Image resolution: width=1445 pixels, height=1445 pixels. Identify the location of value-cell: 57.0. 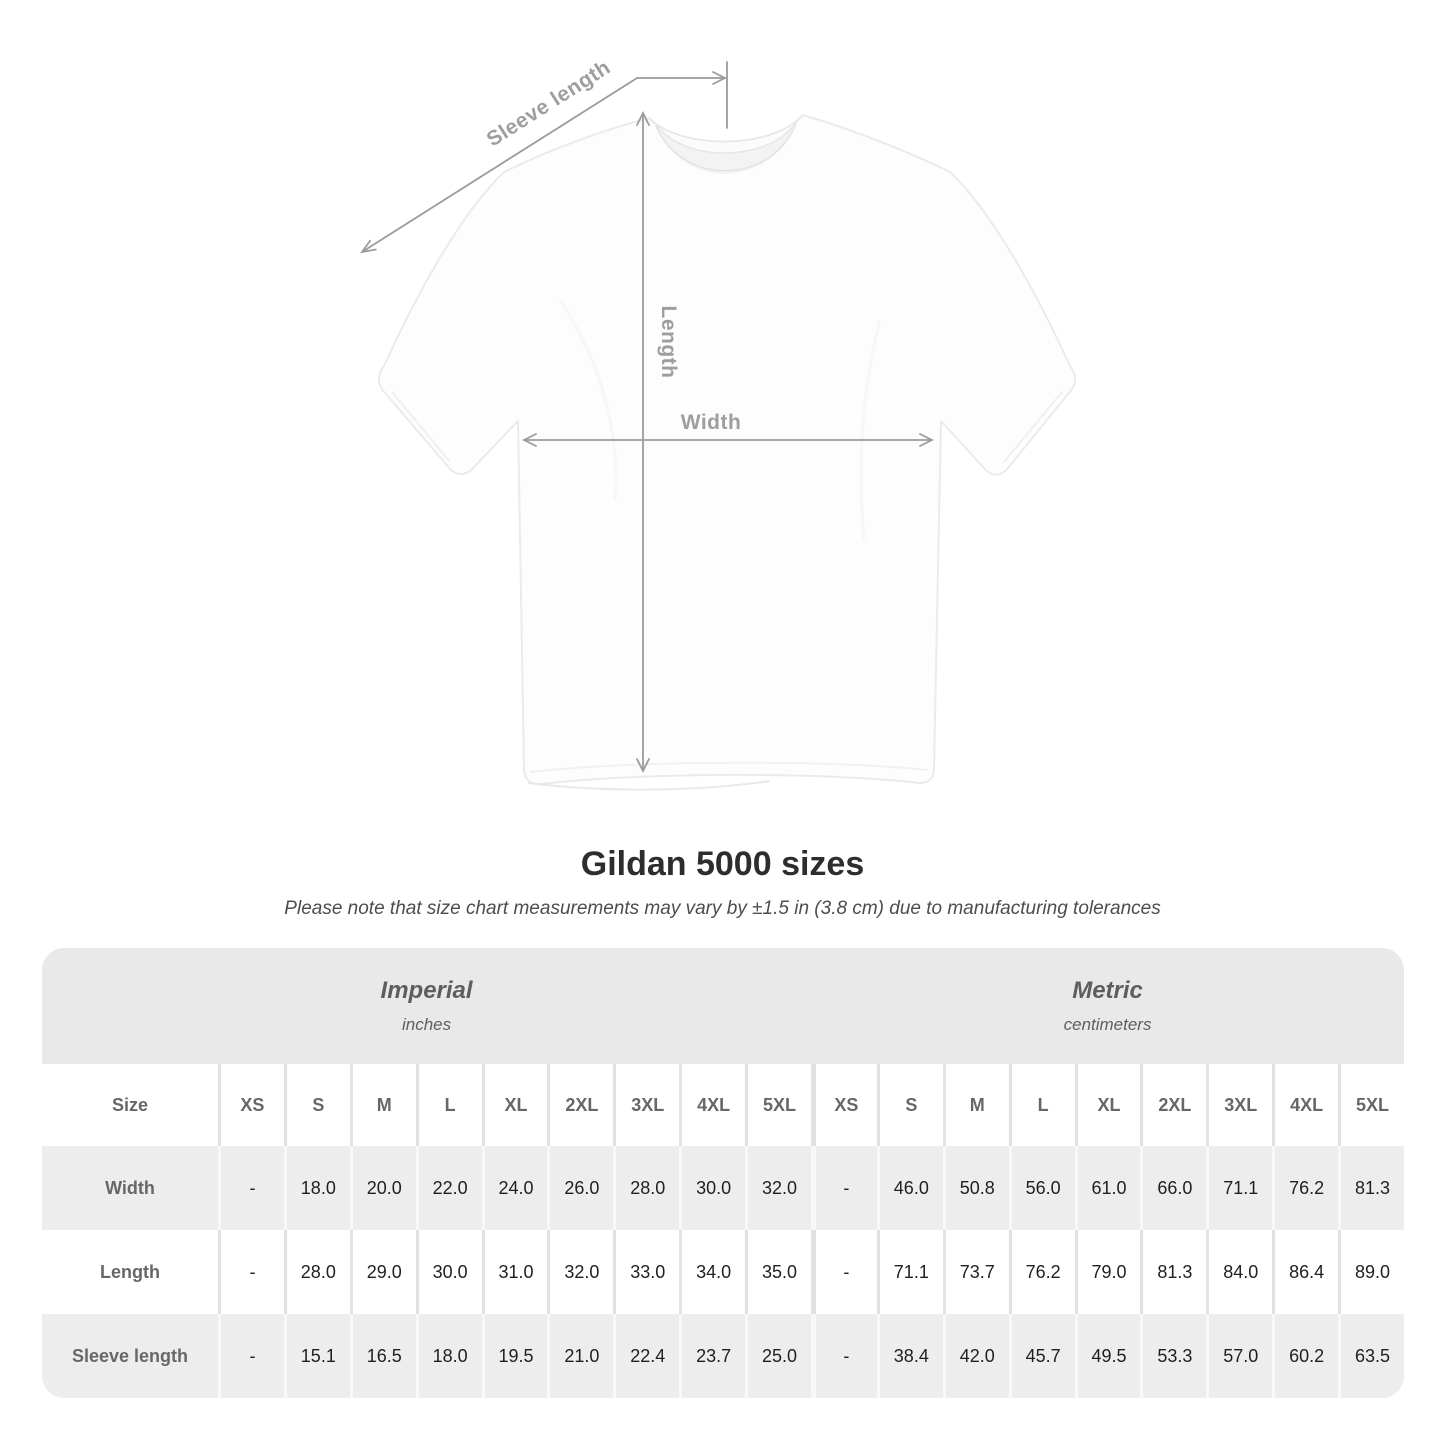
(1239, 1356).